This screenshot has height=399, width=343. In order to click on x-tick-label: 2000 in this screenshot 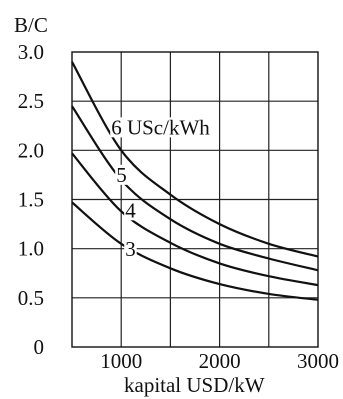, I will do `click(220, 361)`.